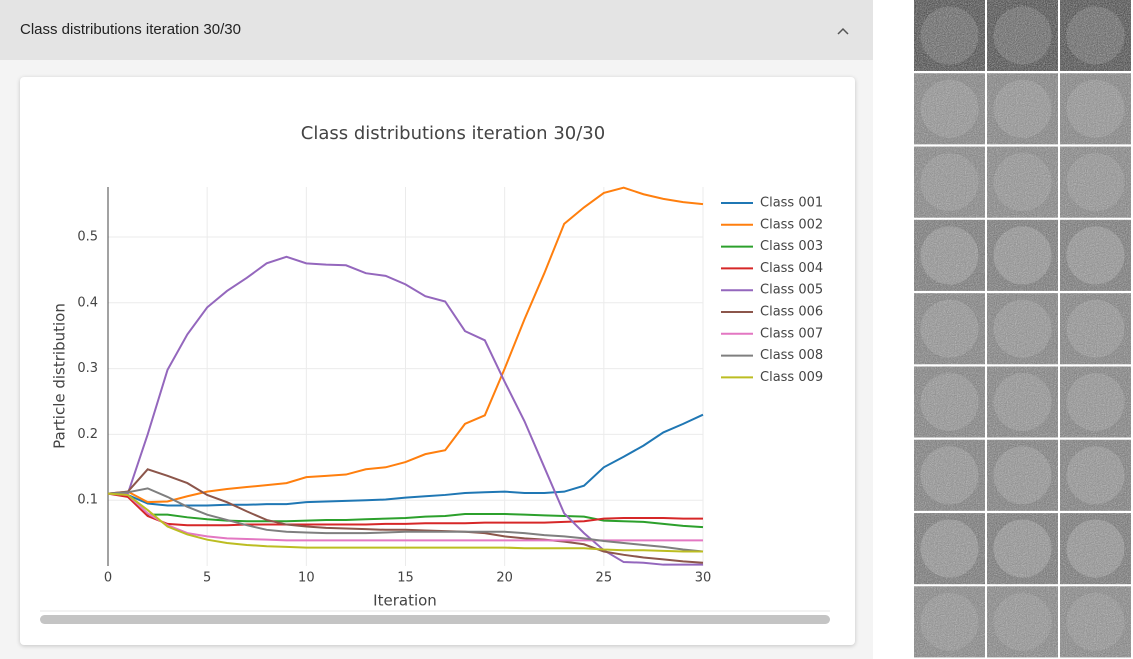 Image resolution: width=1133 pixels, height=659 pixels. Describe the element at coordinates (130, 29) in the screenshot. I see `header-title: Class distributions iteration 30/30` at that location.